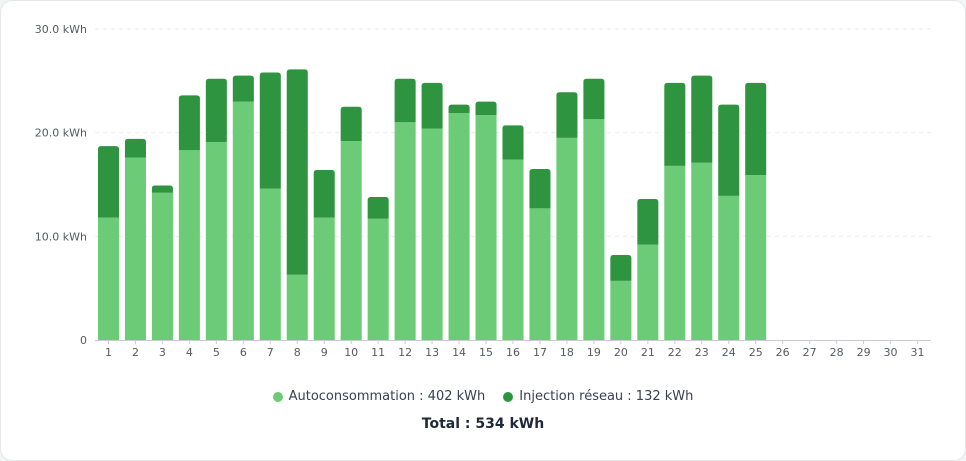 The height and width of the screenshot is (461, 966). I want to click on x-tick-label: 12, so click(405, 352).